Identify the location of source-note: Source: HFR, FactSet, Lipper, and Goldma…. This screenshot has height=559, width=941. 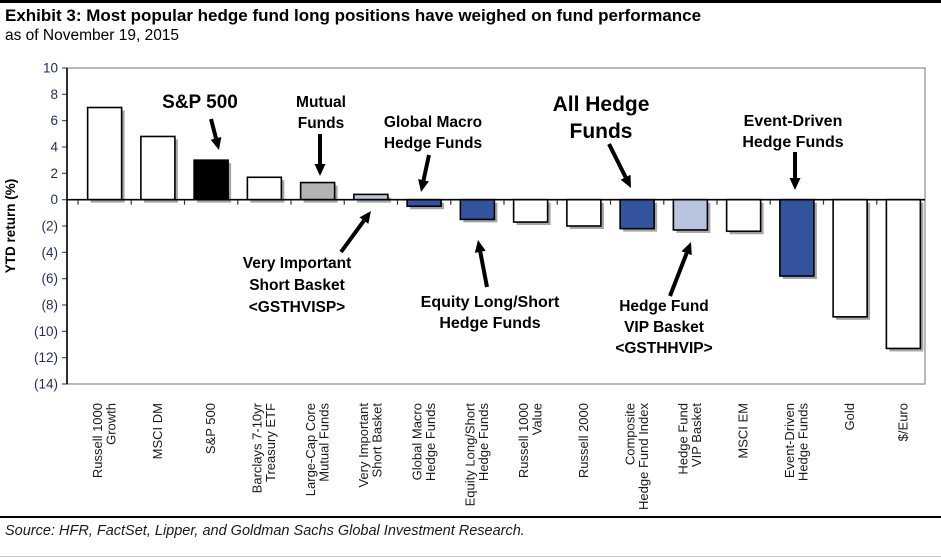
(265, 531).